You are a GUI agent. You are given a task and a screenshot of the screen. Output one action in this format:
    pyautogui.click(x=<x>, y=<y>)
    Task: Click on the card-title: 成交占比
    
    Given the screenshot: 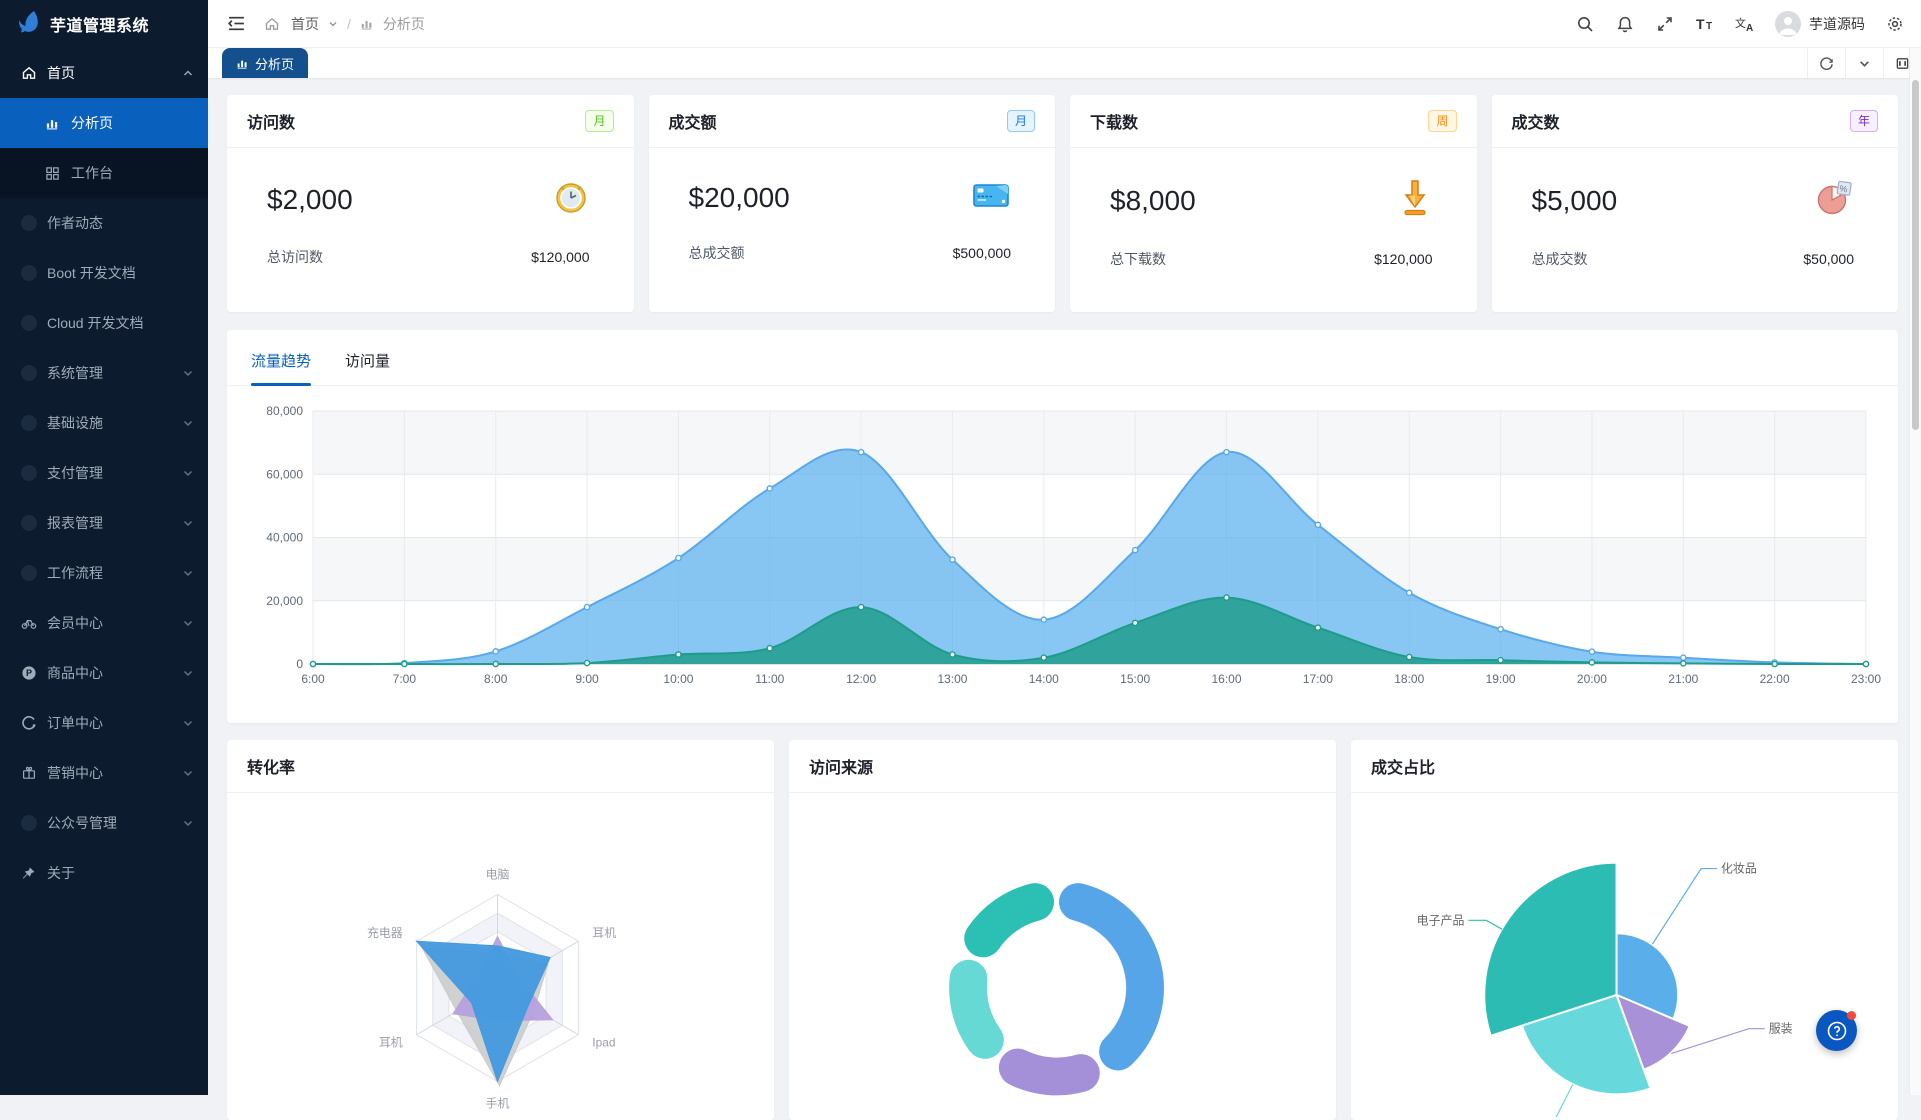 What is the action you would take?
    pyautogui.click(x=1403, y=768)
    